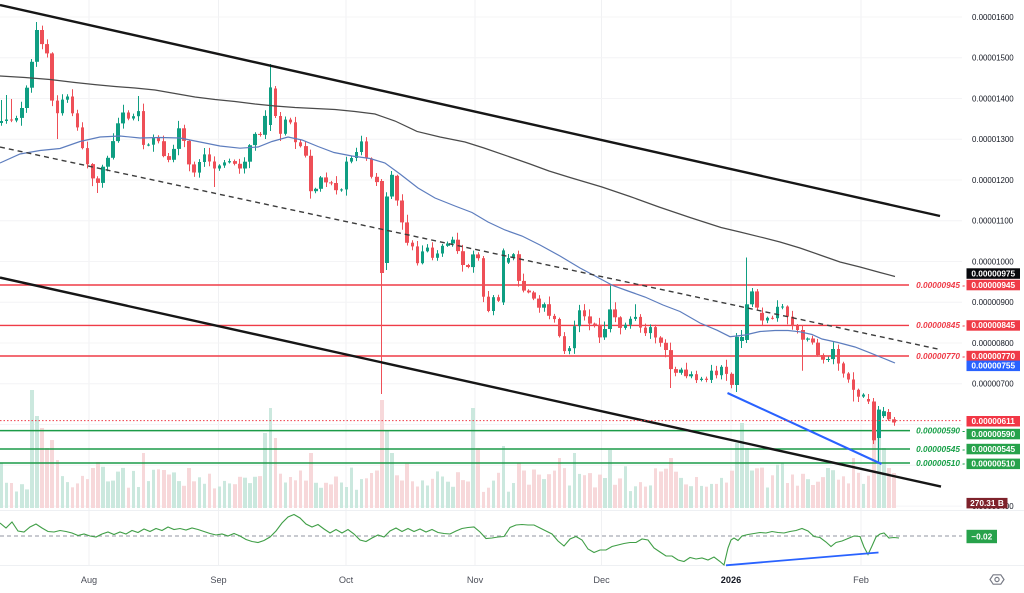  I want to click on svg-text: Nov, so click(475, 580).